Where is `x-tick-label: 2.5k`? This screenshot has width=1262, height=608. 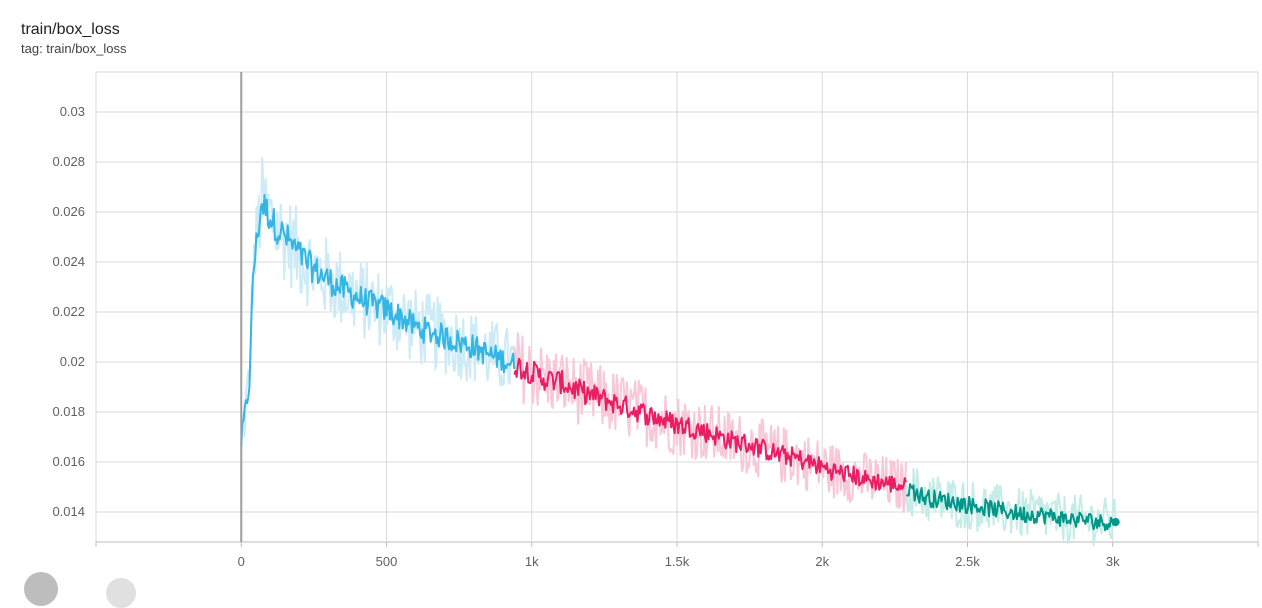
x-tick-label: 2.5k is located at coordinates (967, 561).